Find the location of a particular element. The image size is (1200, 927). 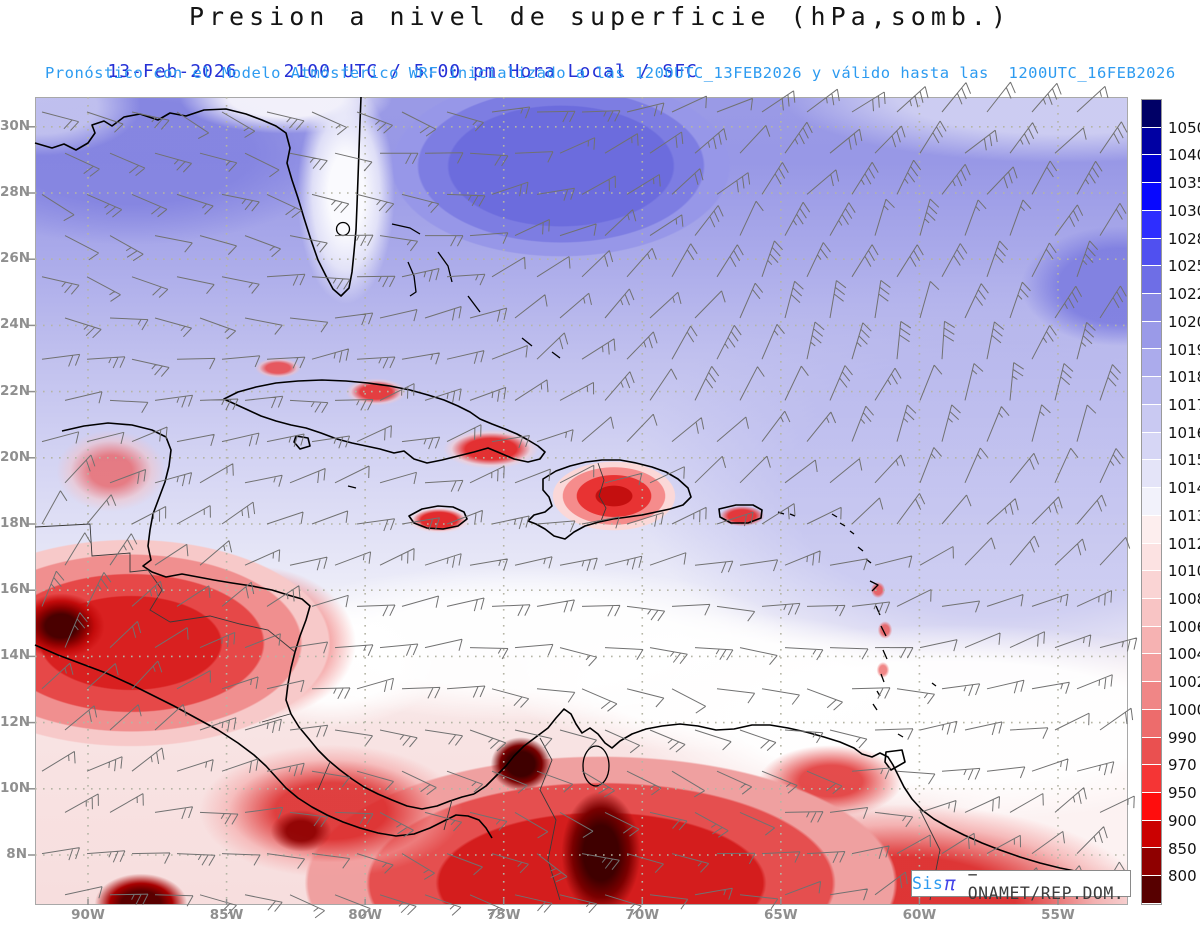

lat-label-18N: 18N is located at coordinates (15, 523).